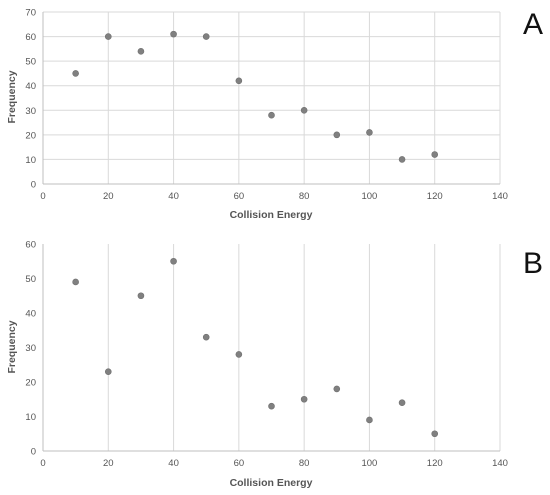  What do you see at coordinates (42, 463) in the screenshot?
I see `chart-b-x-tick-label: 0` at bounding box center [42, 463].